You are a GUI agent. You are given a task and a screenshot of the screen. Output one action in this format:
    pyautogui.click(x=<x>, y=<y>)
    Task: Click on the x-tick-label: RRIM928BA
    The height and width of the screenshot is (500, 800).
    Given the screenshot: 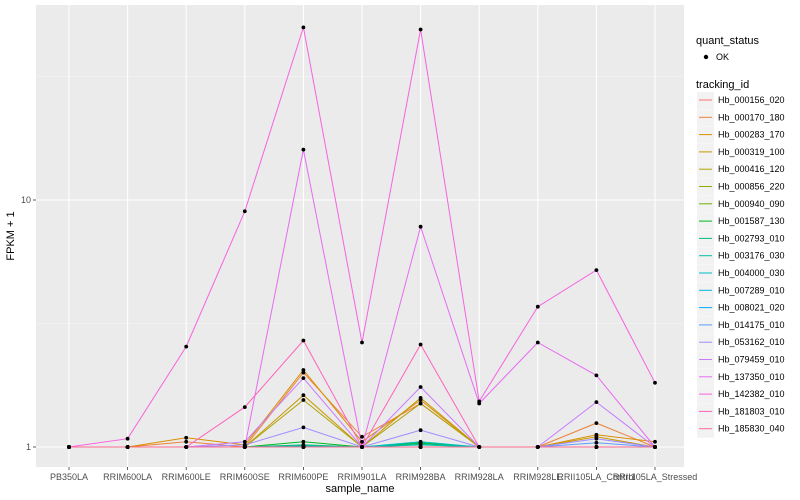 What is the action you would take?
    pyautogui.click(x=421, y=477)
    